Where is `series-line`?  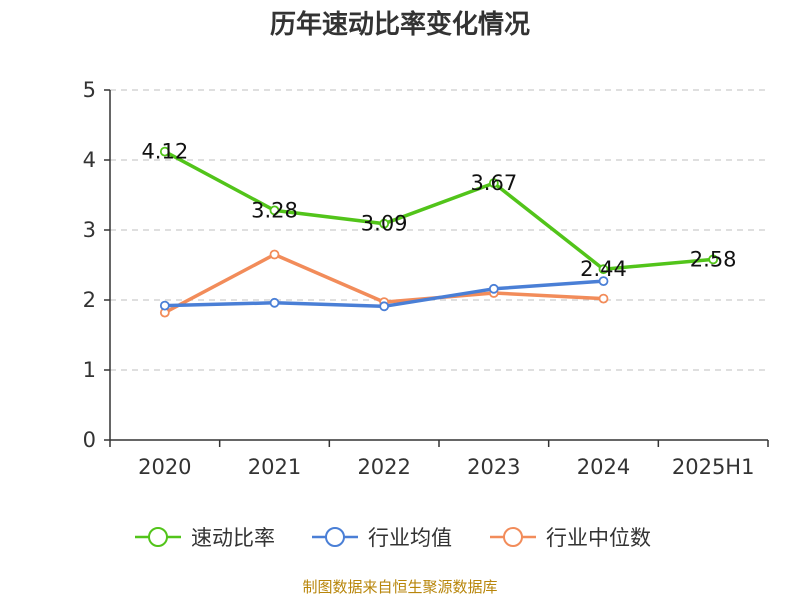 series-line is located at coordinates (439, 210).